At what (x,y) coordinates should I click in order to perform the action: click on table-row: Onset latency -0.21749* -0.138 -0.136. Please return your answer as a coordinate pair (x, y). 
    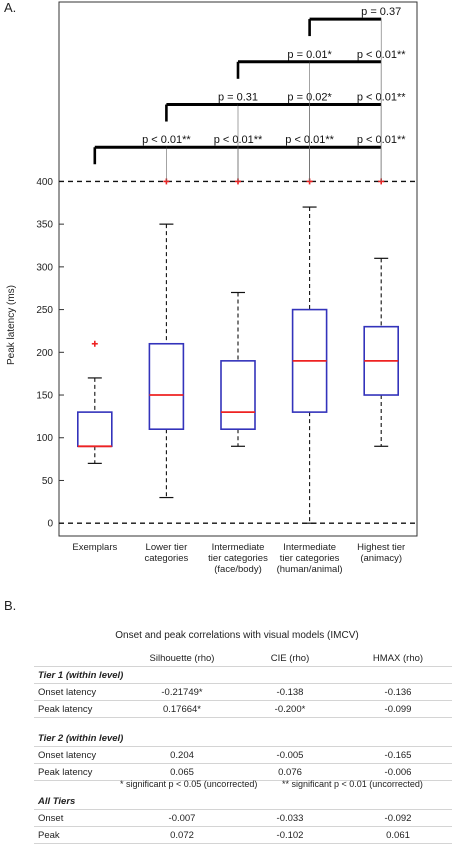
    Looking at the image, I should click on (243, 692).